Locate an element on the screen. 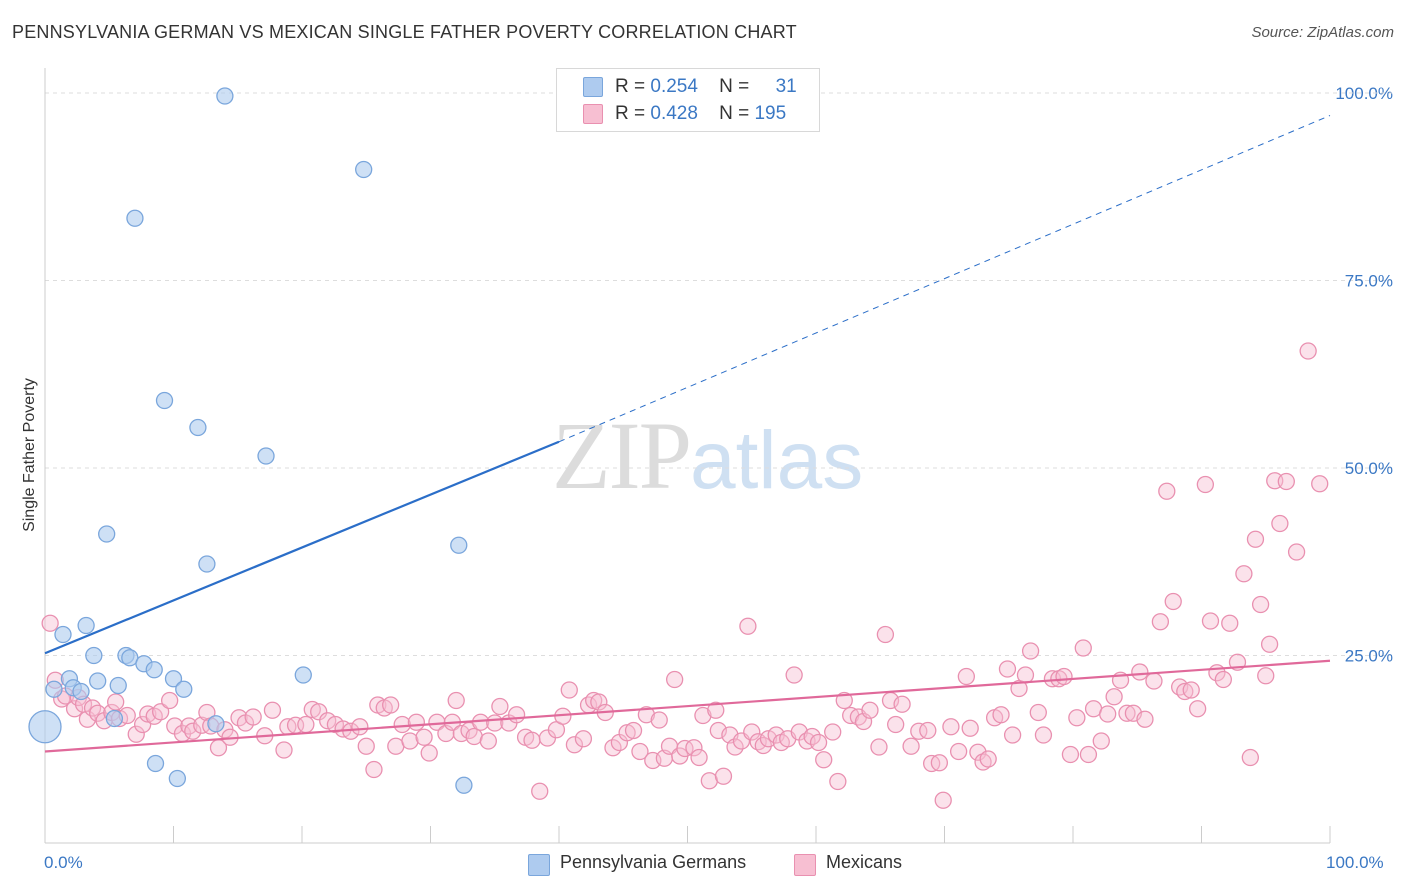 Image resolution: width=1406 pixels, height=892 pixels. bottom-legend-swatch-blue is located at coordinates (539, 865).